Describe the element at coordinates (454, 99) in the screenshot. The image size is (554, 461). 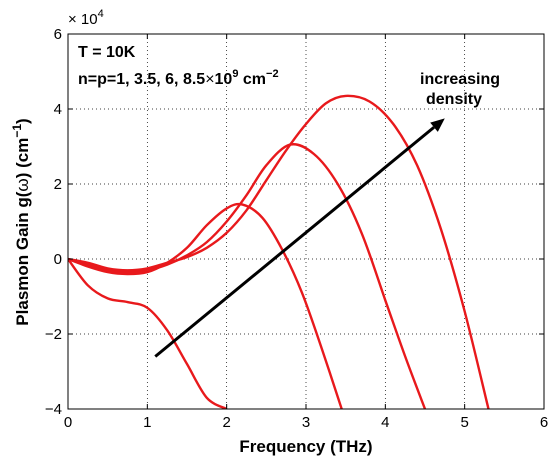
I see `arrow-label-line2: density` at that location.